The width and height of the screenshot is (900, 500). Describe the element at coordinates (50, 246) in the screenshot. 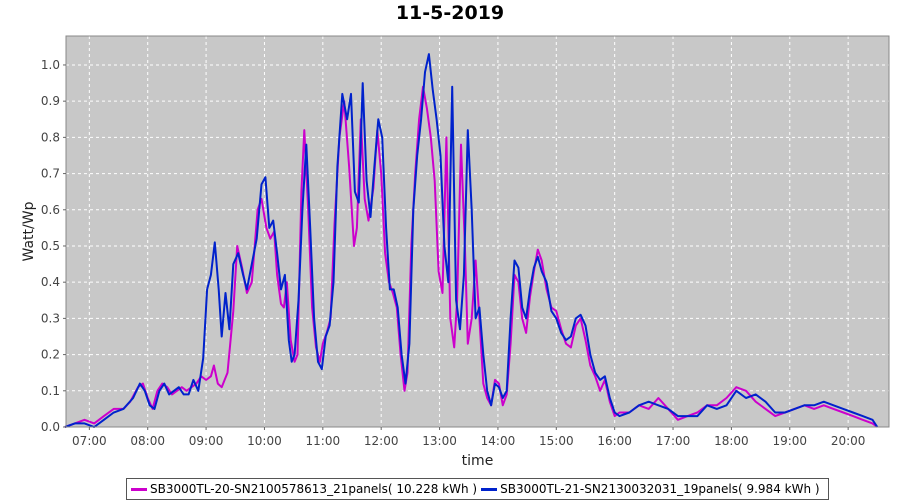

I see `y-tick-label: 0.5` at that location.